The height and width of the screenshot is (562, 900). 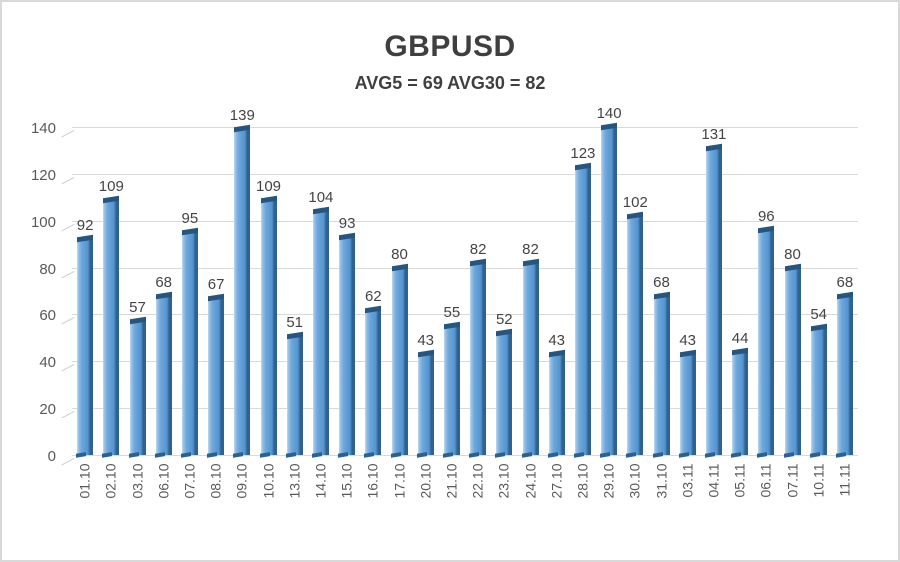 What do you see at coordinates (47, 410) in the screenshot?
I see `y-tick-label: 20` at bounding box center [47, 410].